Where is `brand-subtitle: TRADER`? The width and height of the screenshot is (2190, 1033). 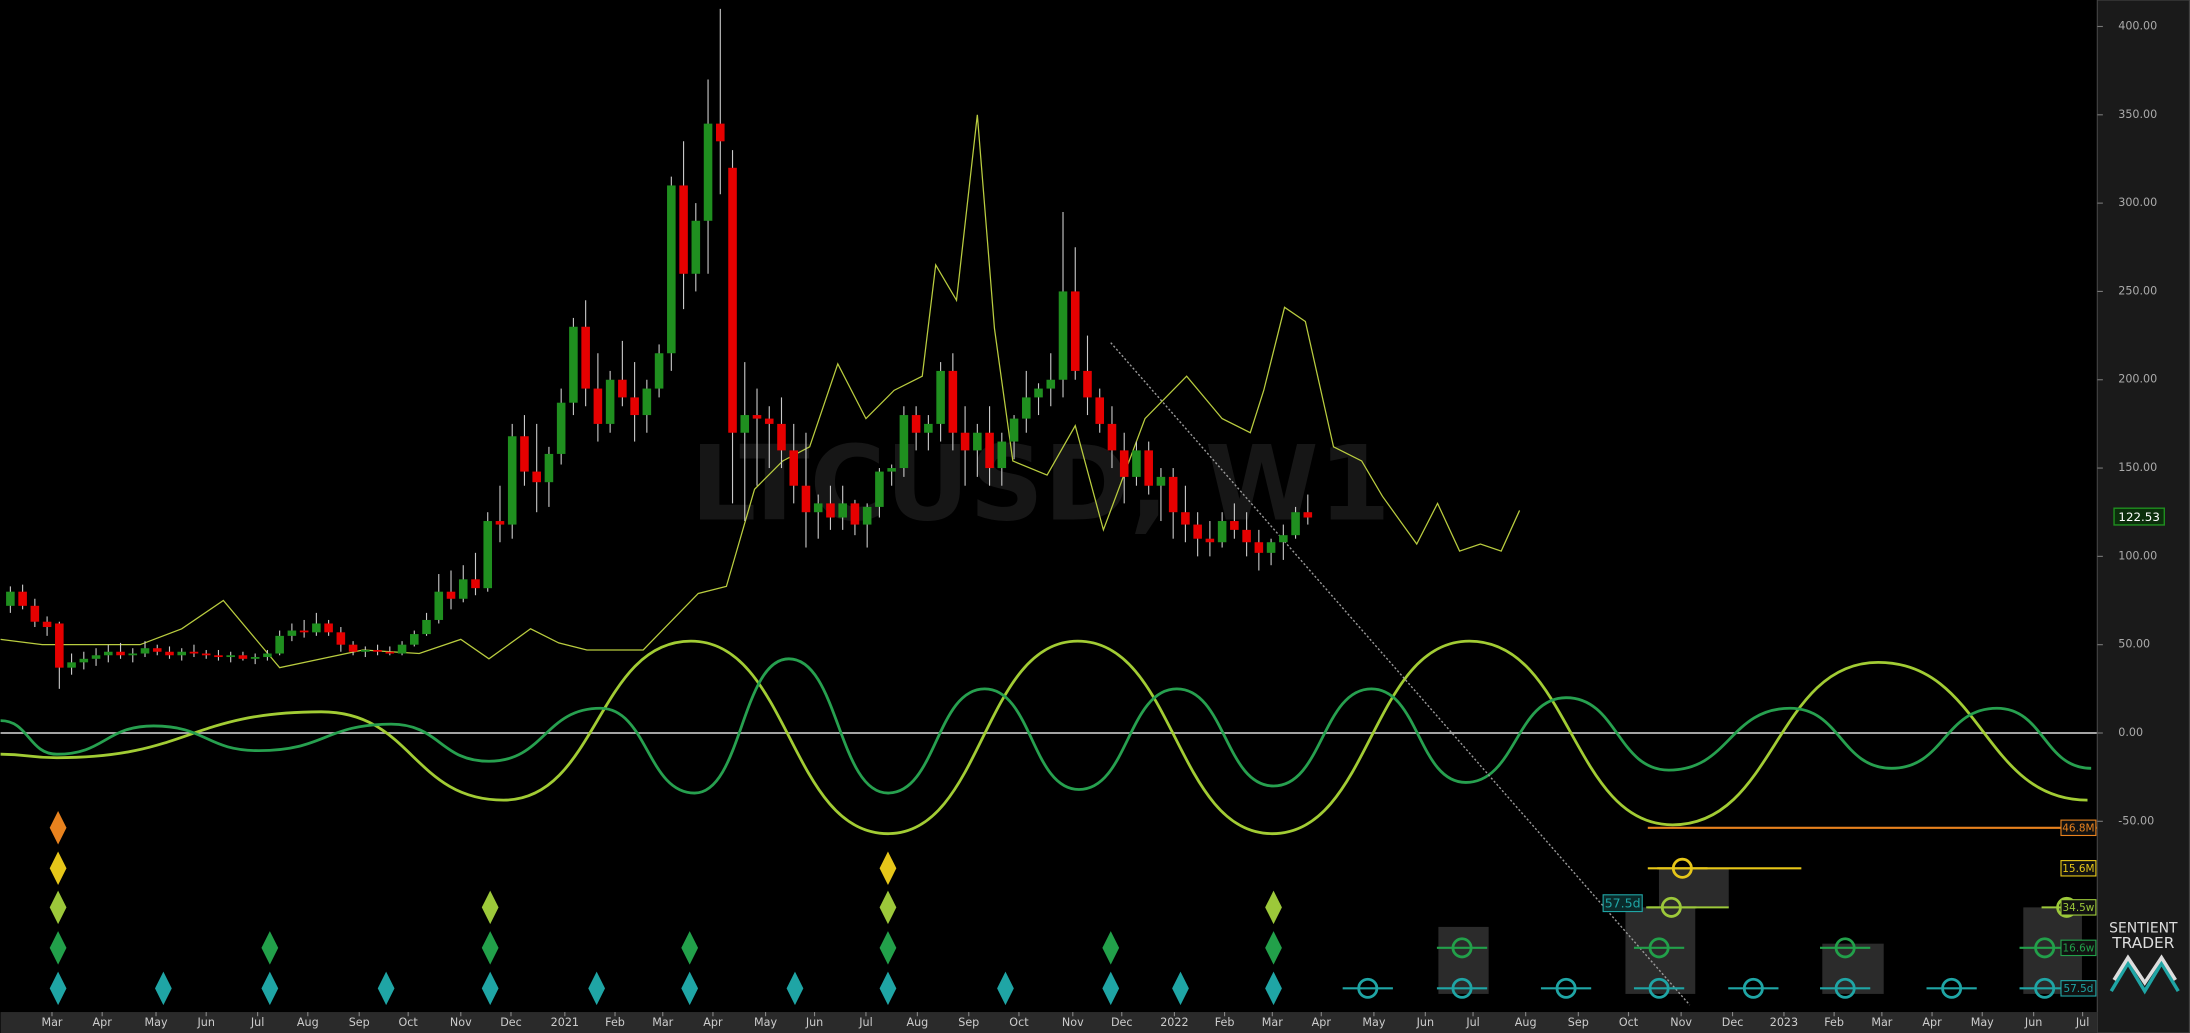 brand-subtitle: TRADER is located at coordinates (2142, 943).